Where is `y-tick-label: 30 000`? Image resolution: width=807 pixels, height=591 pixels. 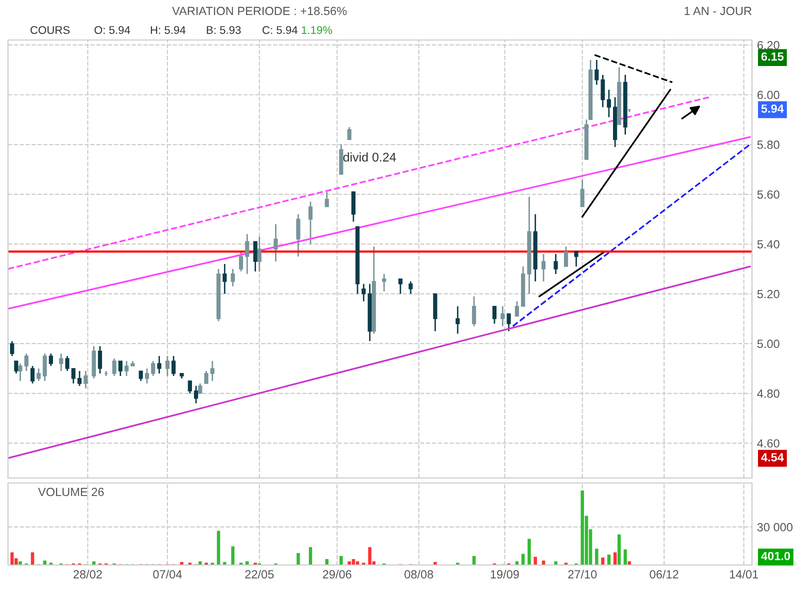
y-tick-label: 30 000 is located at coordinates (775, 527).